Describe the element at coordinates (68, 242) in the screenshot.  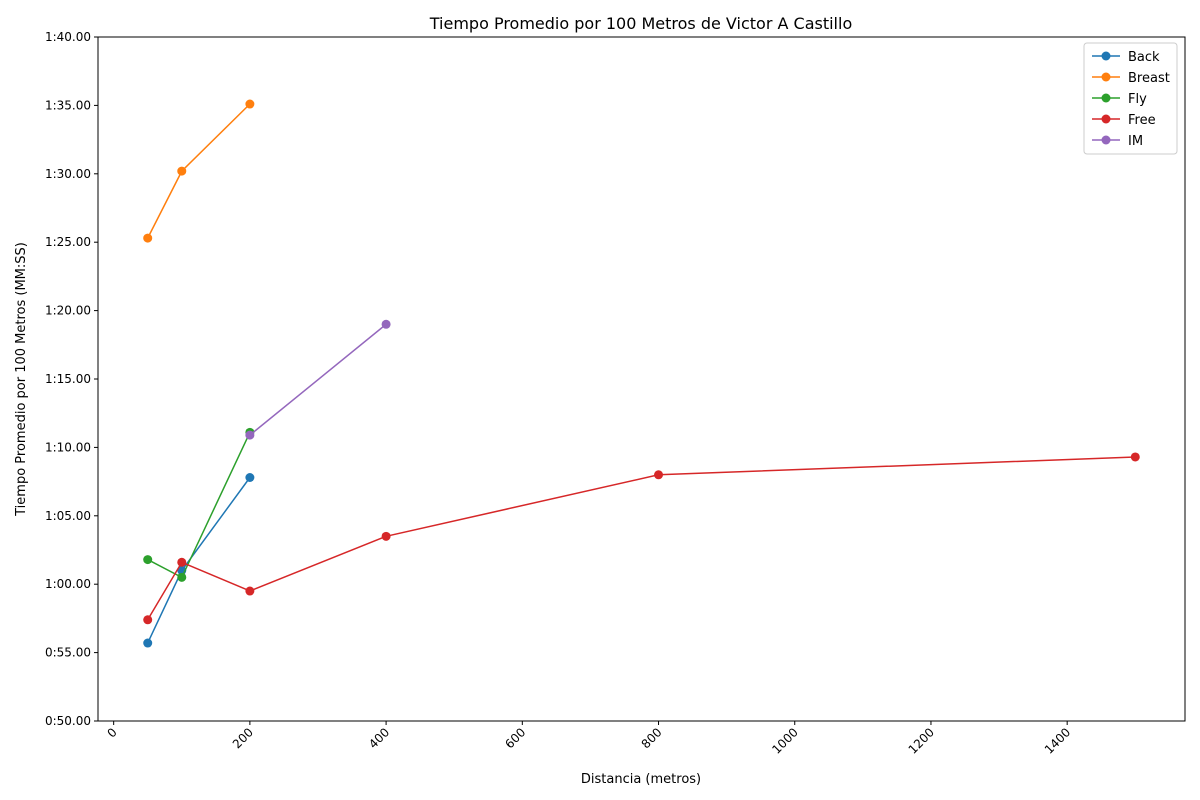
I see `y-tick-label: 1:25.00` at that location.